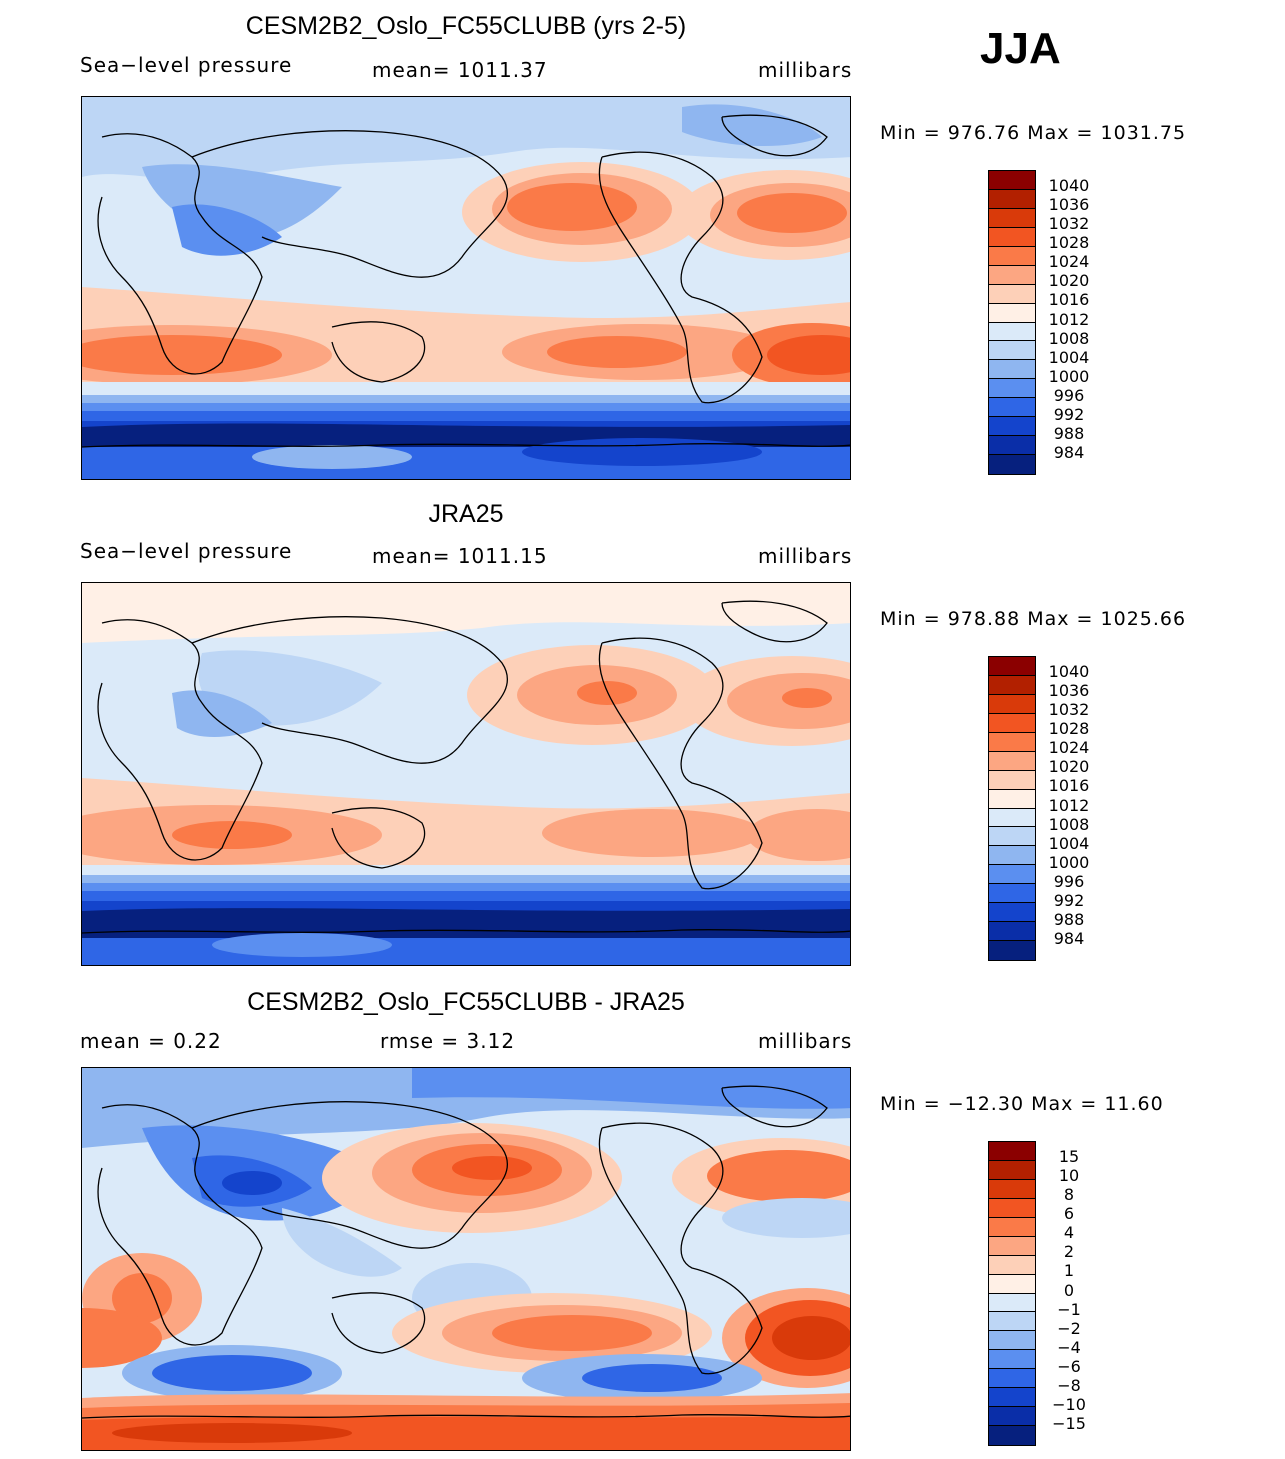 The image size is (1285, 1459). I want to click on season-label: JJA, so click(1020, 48).